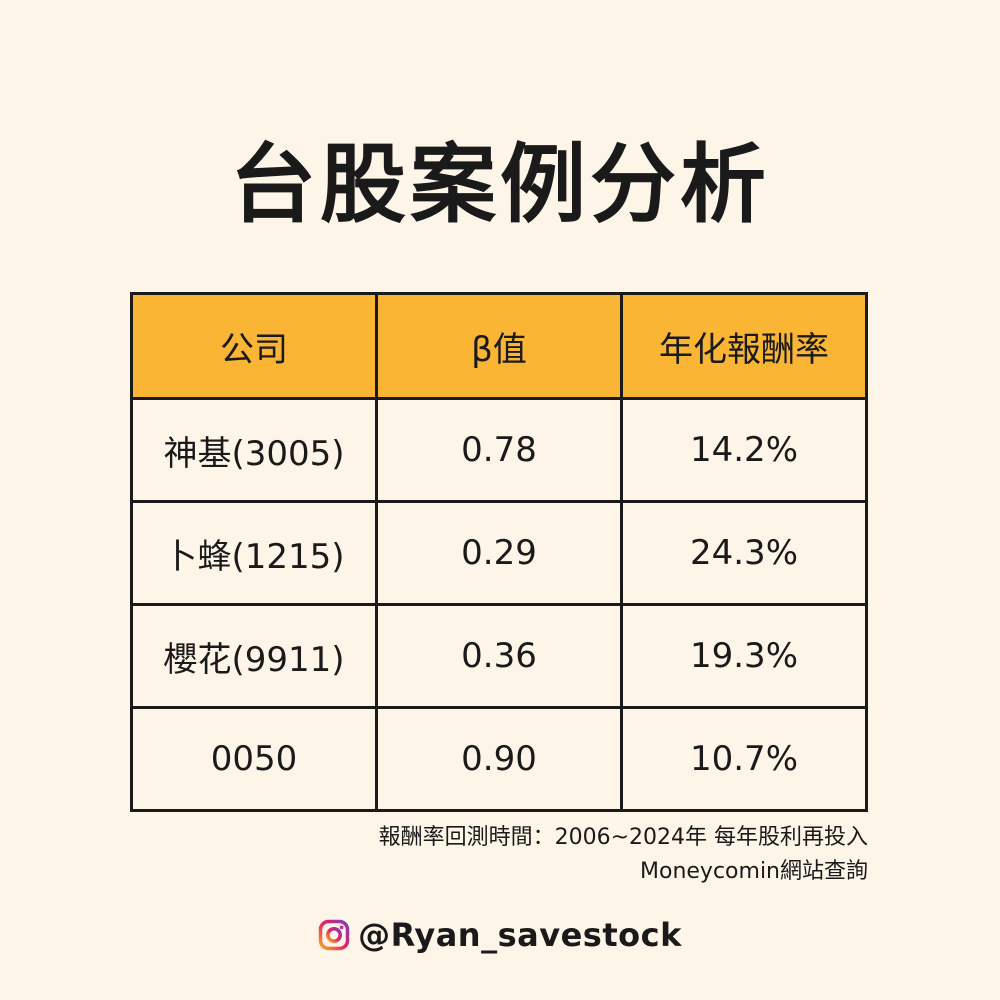 This screenshot has width=1000, height=1000. I want to click on cell-beta: 0.29, so click(499, 553).